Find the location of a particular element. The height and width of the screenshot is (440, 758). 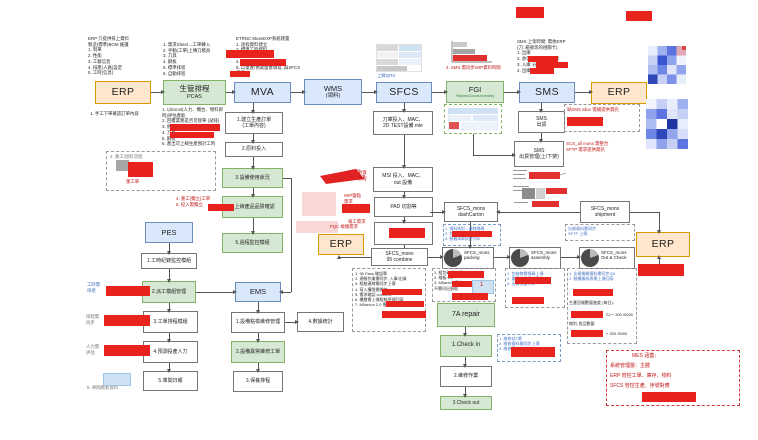

mva-step-2: 2.原料投入 is located at coordinates (254, 149).